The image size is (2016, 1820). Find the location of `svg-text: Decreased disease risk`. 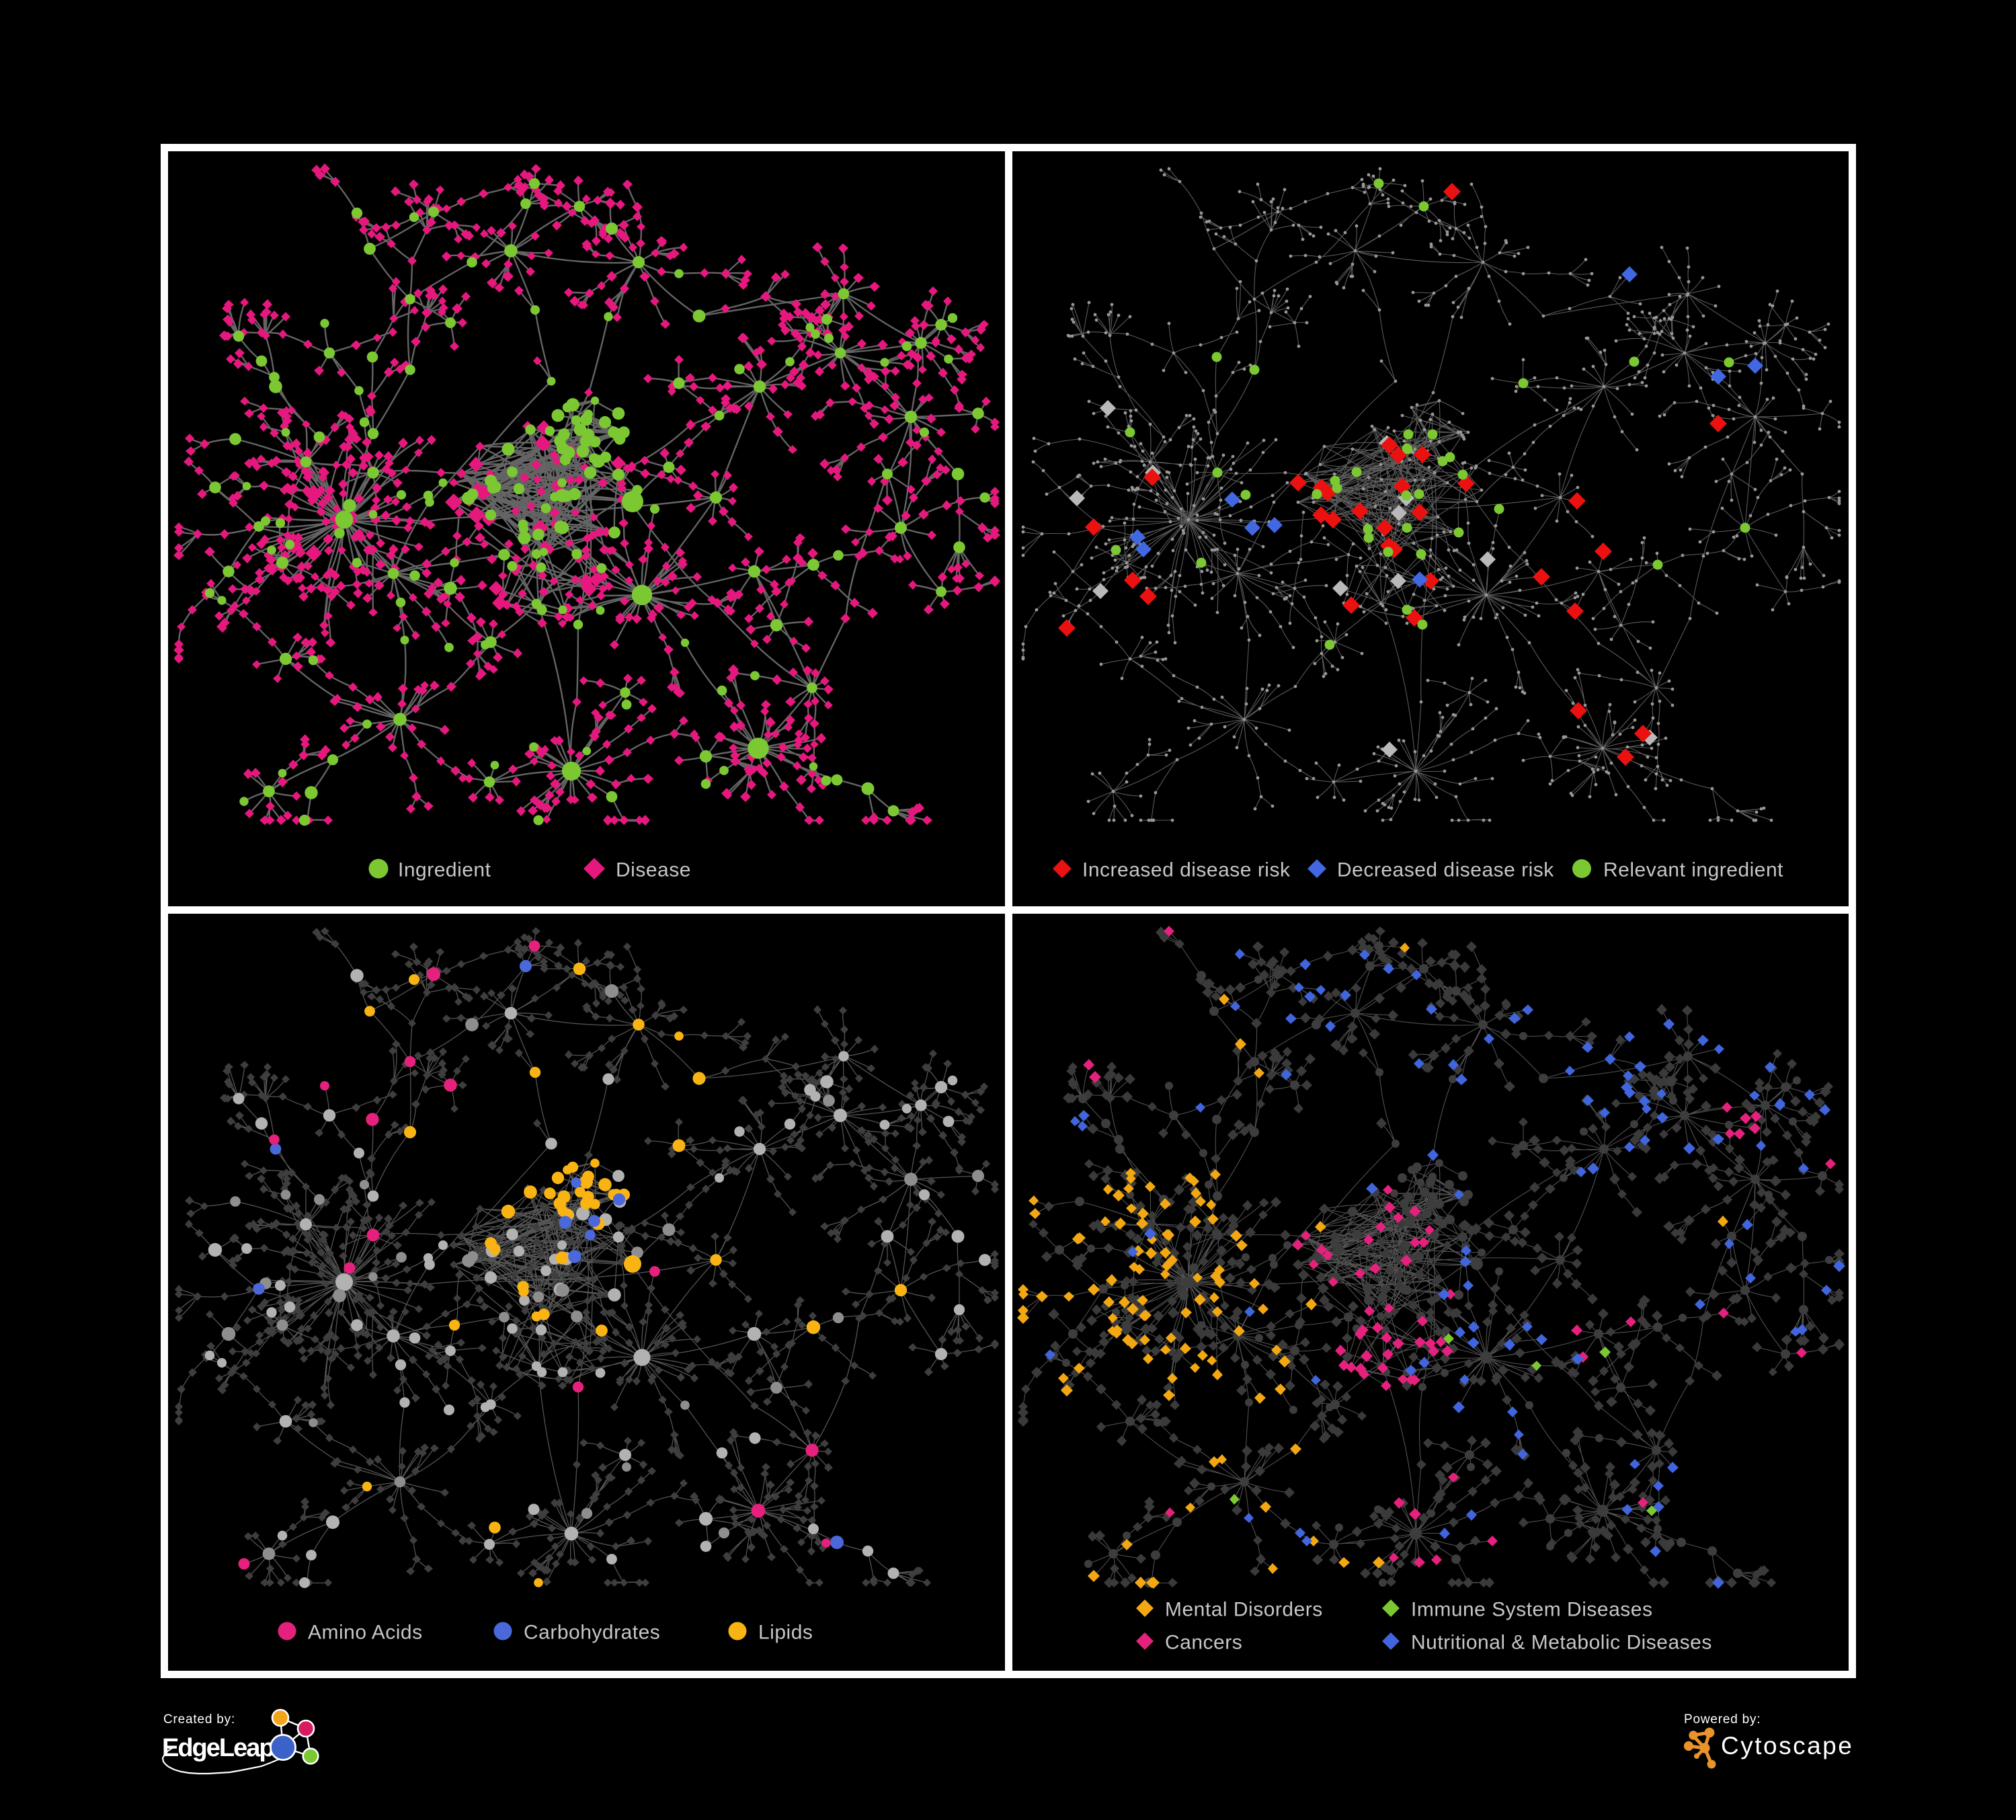

svg-text: Decreased disease risk is located at coordinates (1445, 870).